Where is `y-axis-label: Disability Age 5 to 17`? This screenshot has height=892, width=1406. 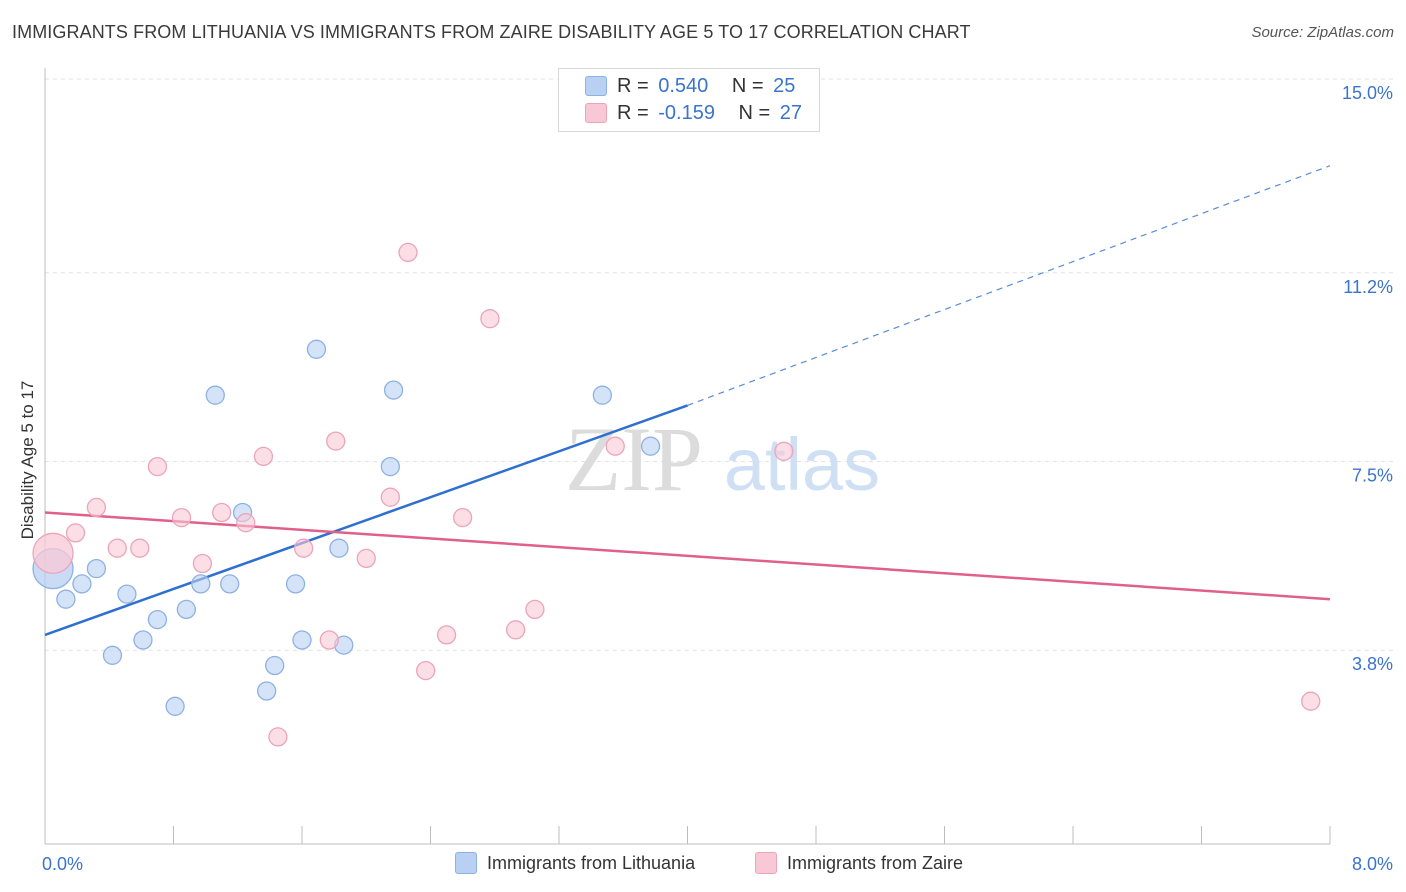
y-axis-label: Disability Age 5 to 17 is located at coordinates (27, 460).